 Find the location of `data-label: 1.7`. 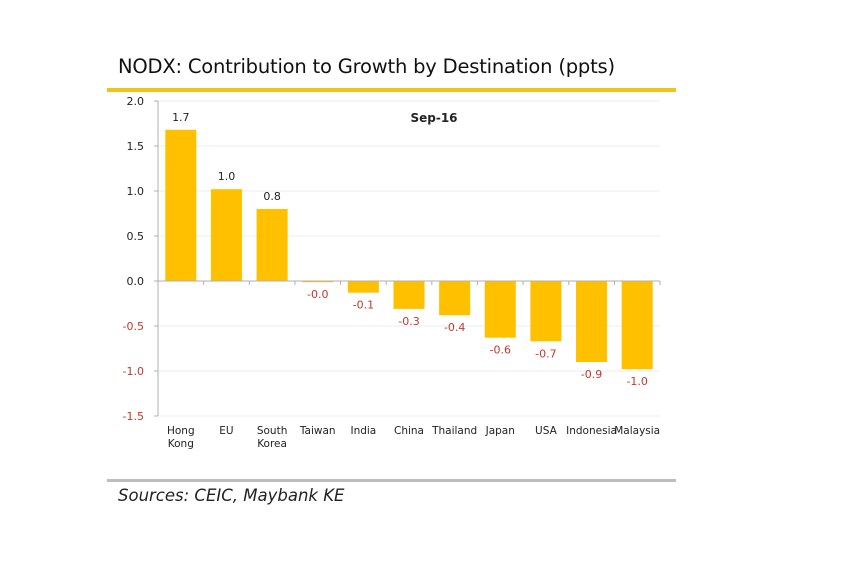

data-label: 1.7 is located at coordinates (181, 117).